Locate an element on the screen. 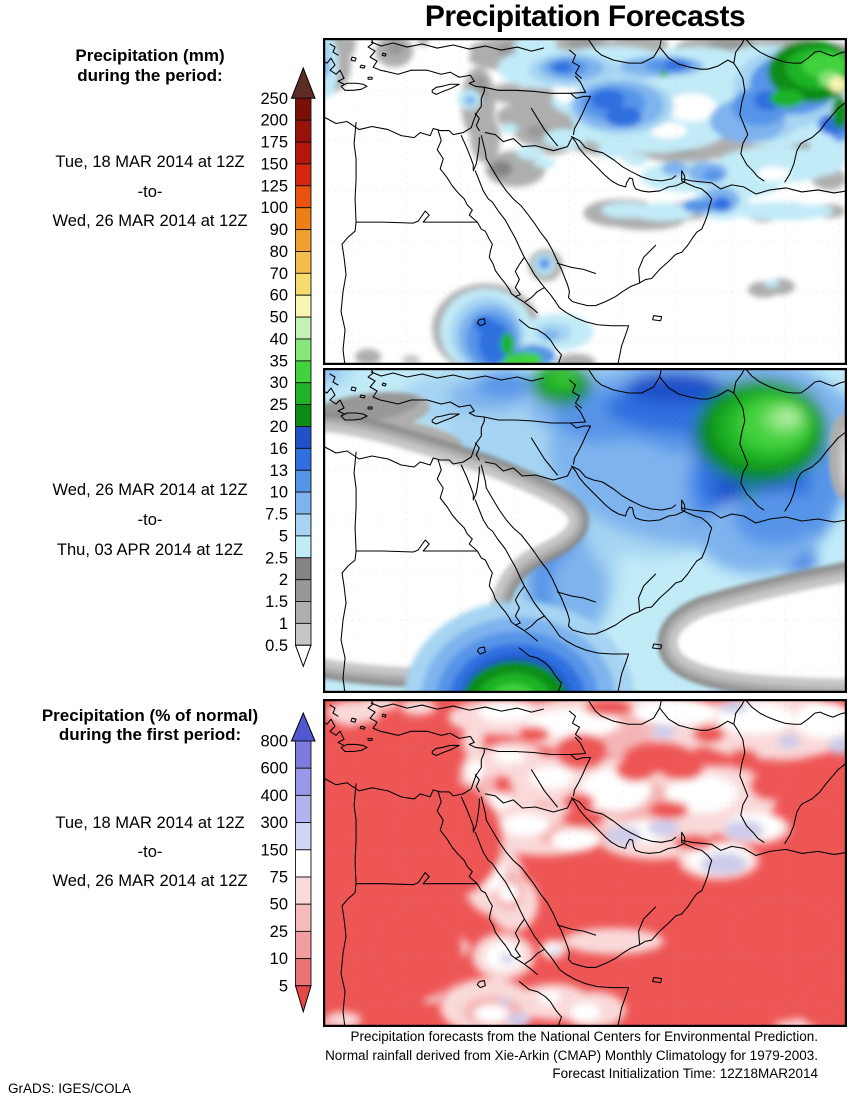 This screenshot has height=1100, width=850. svg-text: 70 is located at coordinates (279, 274).